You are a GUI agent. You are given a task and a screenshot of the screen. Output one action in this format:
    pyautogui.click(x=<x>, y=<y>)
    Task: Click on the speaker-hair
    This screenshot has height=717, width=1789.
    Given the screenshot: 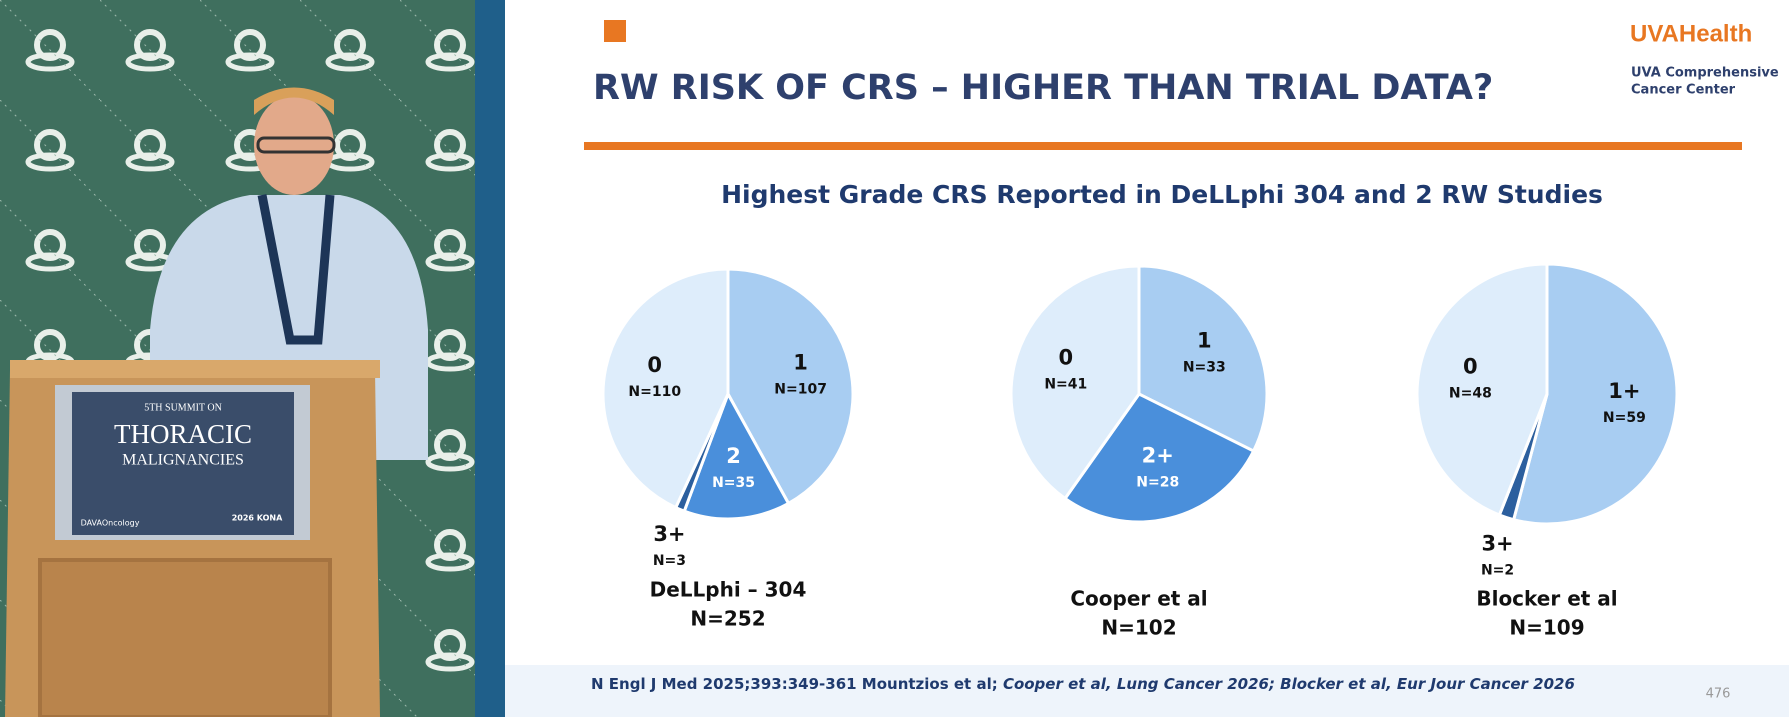 What is the action you would take?
    pyautogui.click(x=294, y=101)
    